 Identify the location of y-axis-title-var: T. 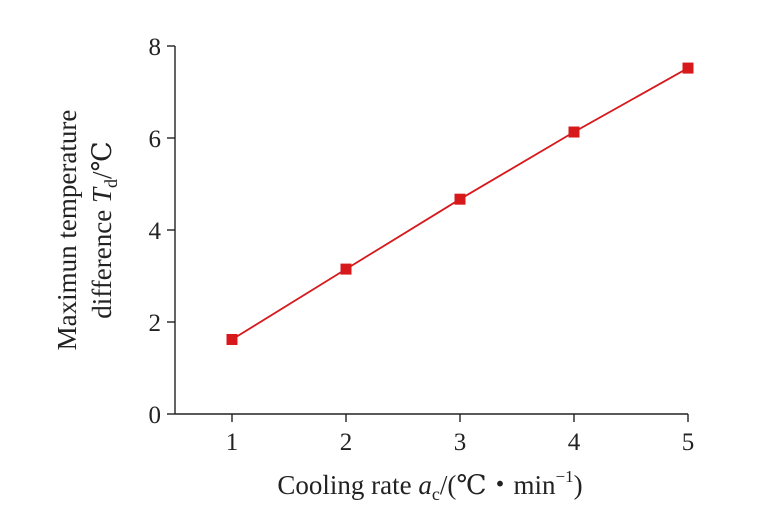
(102, 194).